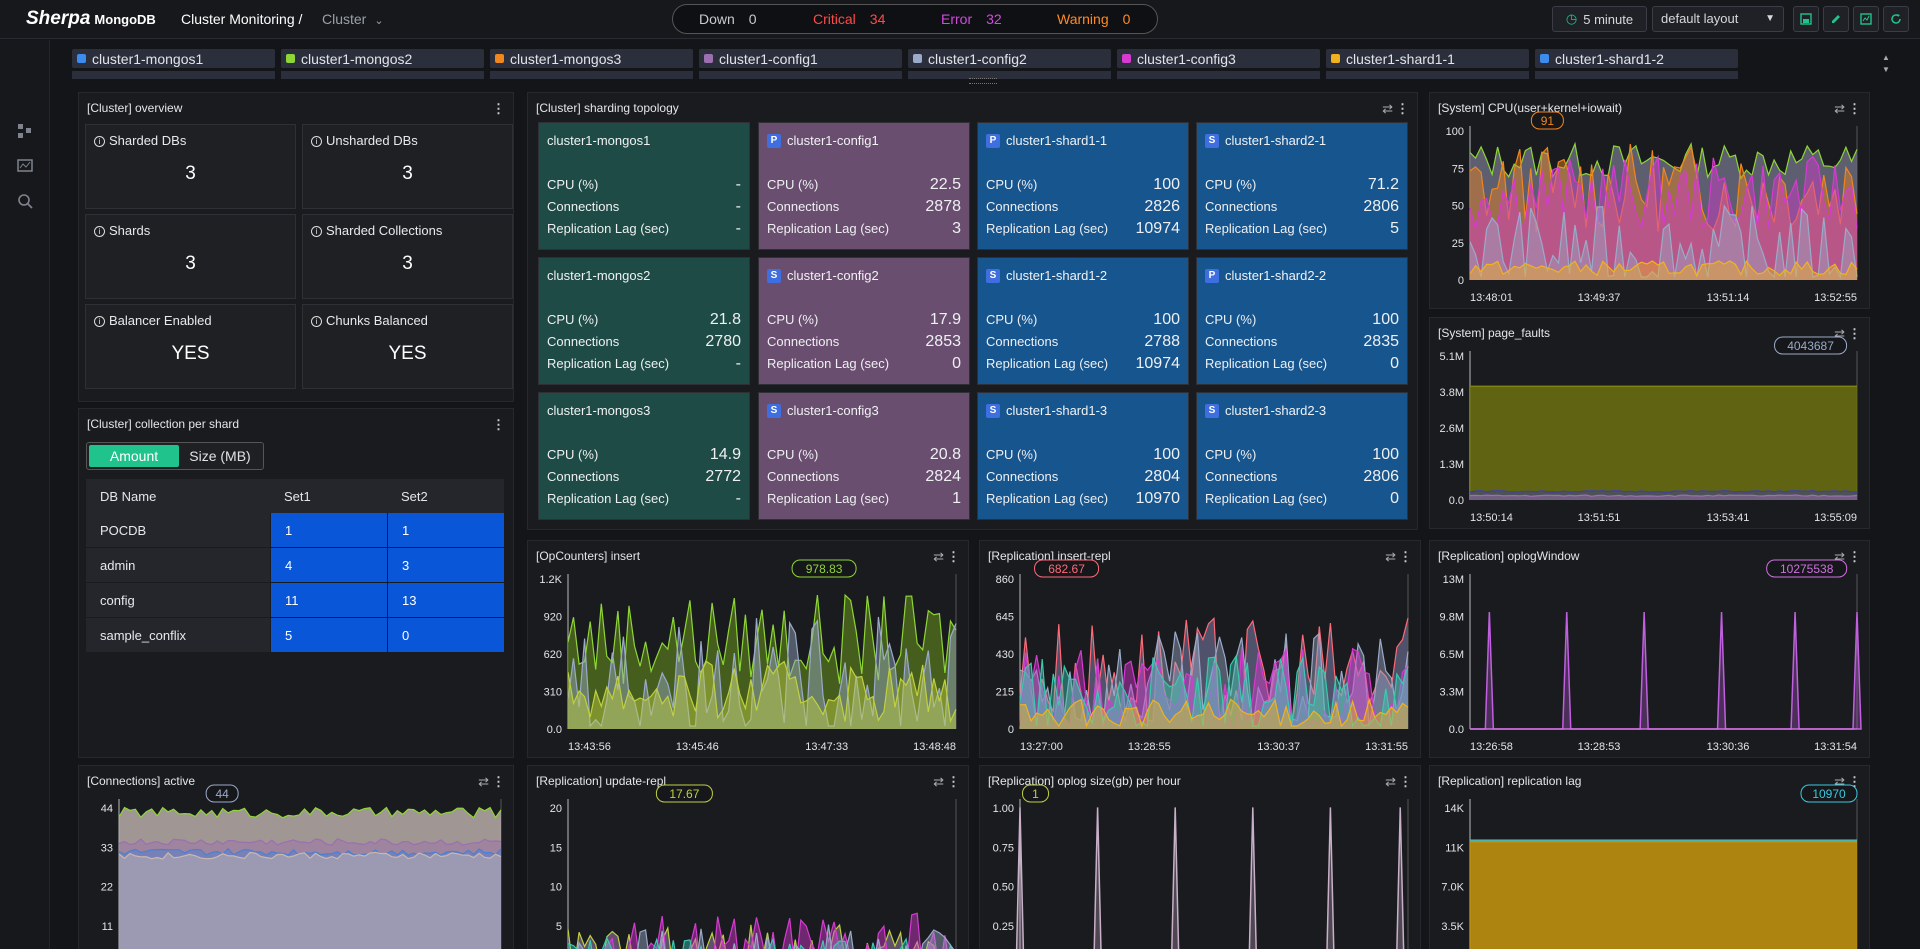 This screenshot has width=1920, height=949. Describe the element at coordinates (382, 58) in the screenshot. I see `node-tab: cluster1-mongos2` at that location.